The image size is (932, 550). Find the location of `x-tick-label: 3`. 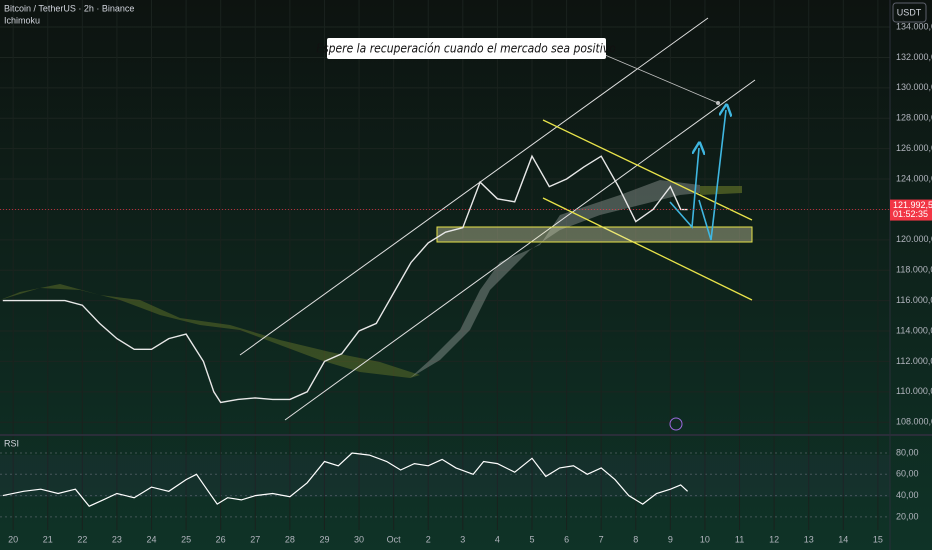

x-tick-label: 3 is located at coordinates (462, 539).